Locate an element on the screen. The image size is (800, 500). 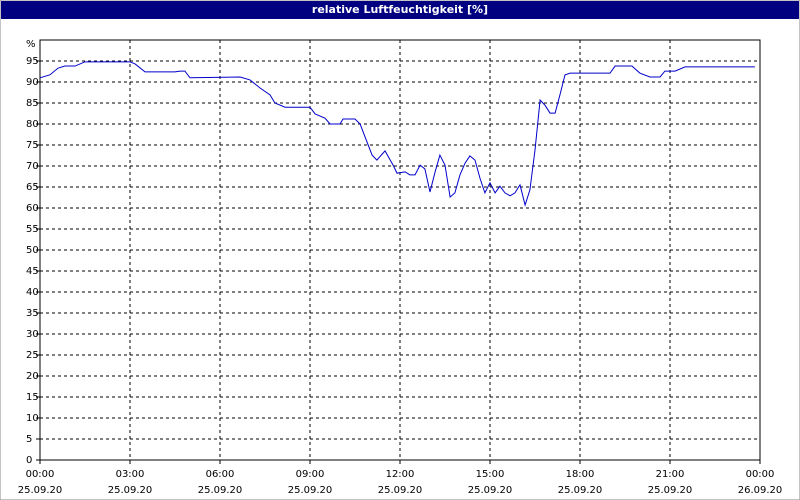
y-tick-label: 15 is located at coordinates (32, 397).